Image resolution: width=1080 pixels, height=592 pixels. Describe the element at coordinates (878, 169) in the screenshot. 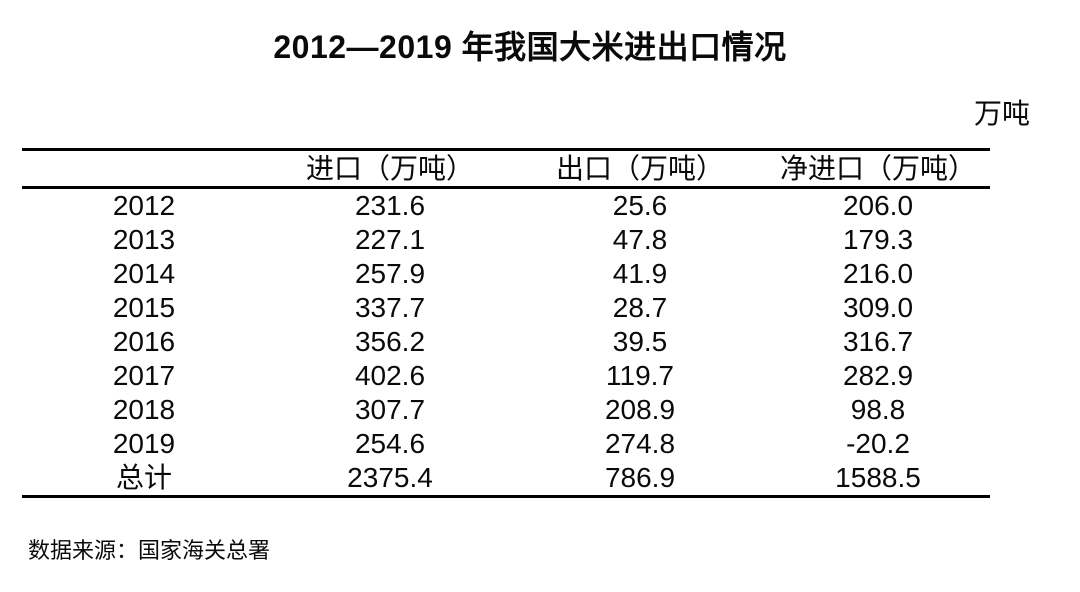

I see `column-header: 净进口（万吨）` at that location.